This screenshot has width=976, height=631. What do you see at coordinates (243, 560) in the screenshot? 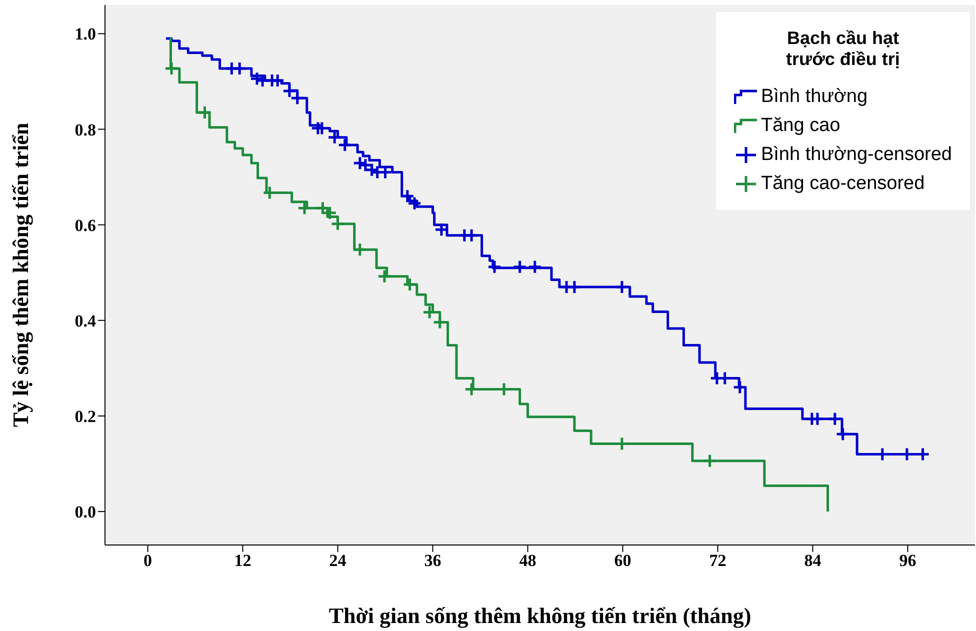
I see `x-tick-label: 12` at bounding box center [243, 560].